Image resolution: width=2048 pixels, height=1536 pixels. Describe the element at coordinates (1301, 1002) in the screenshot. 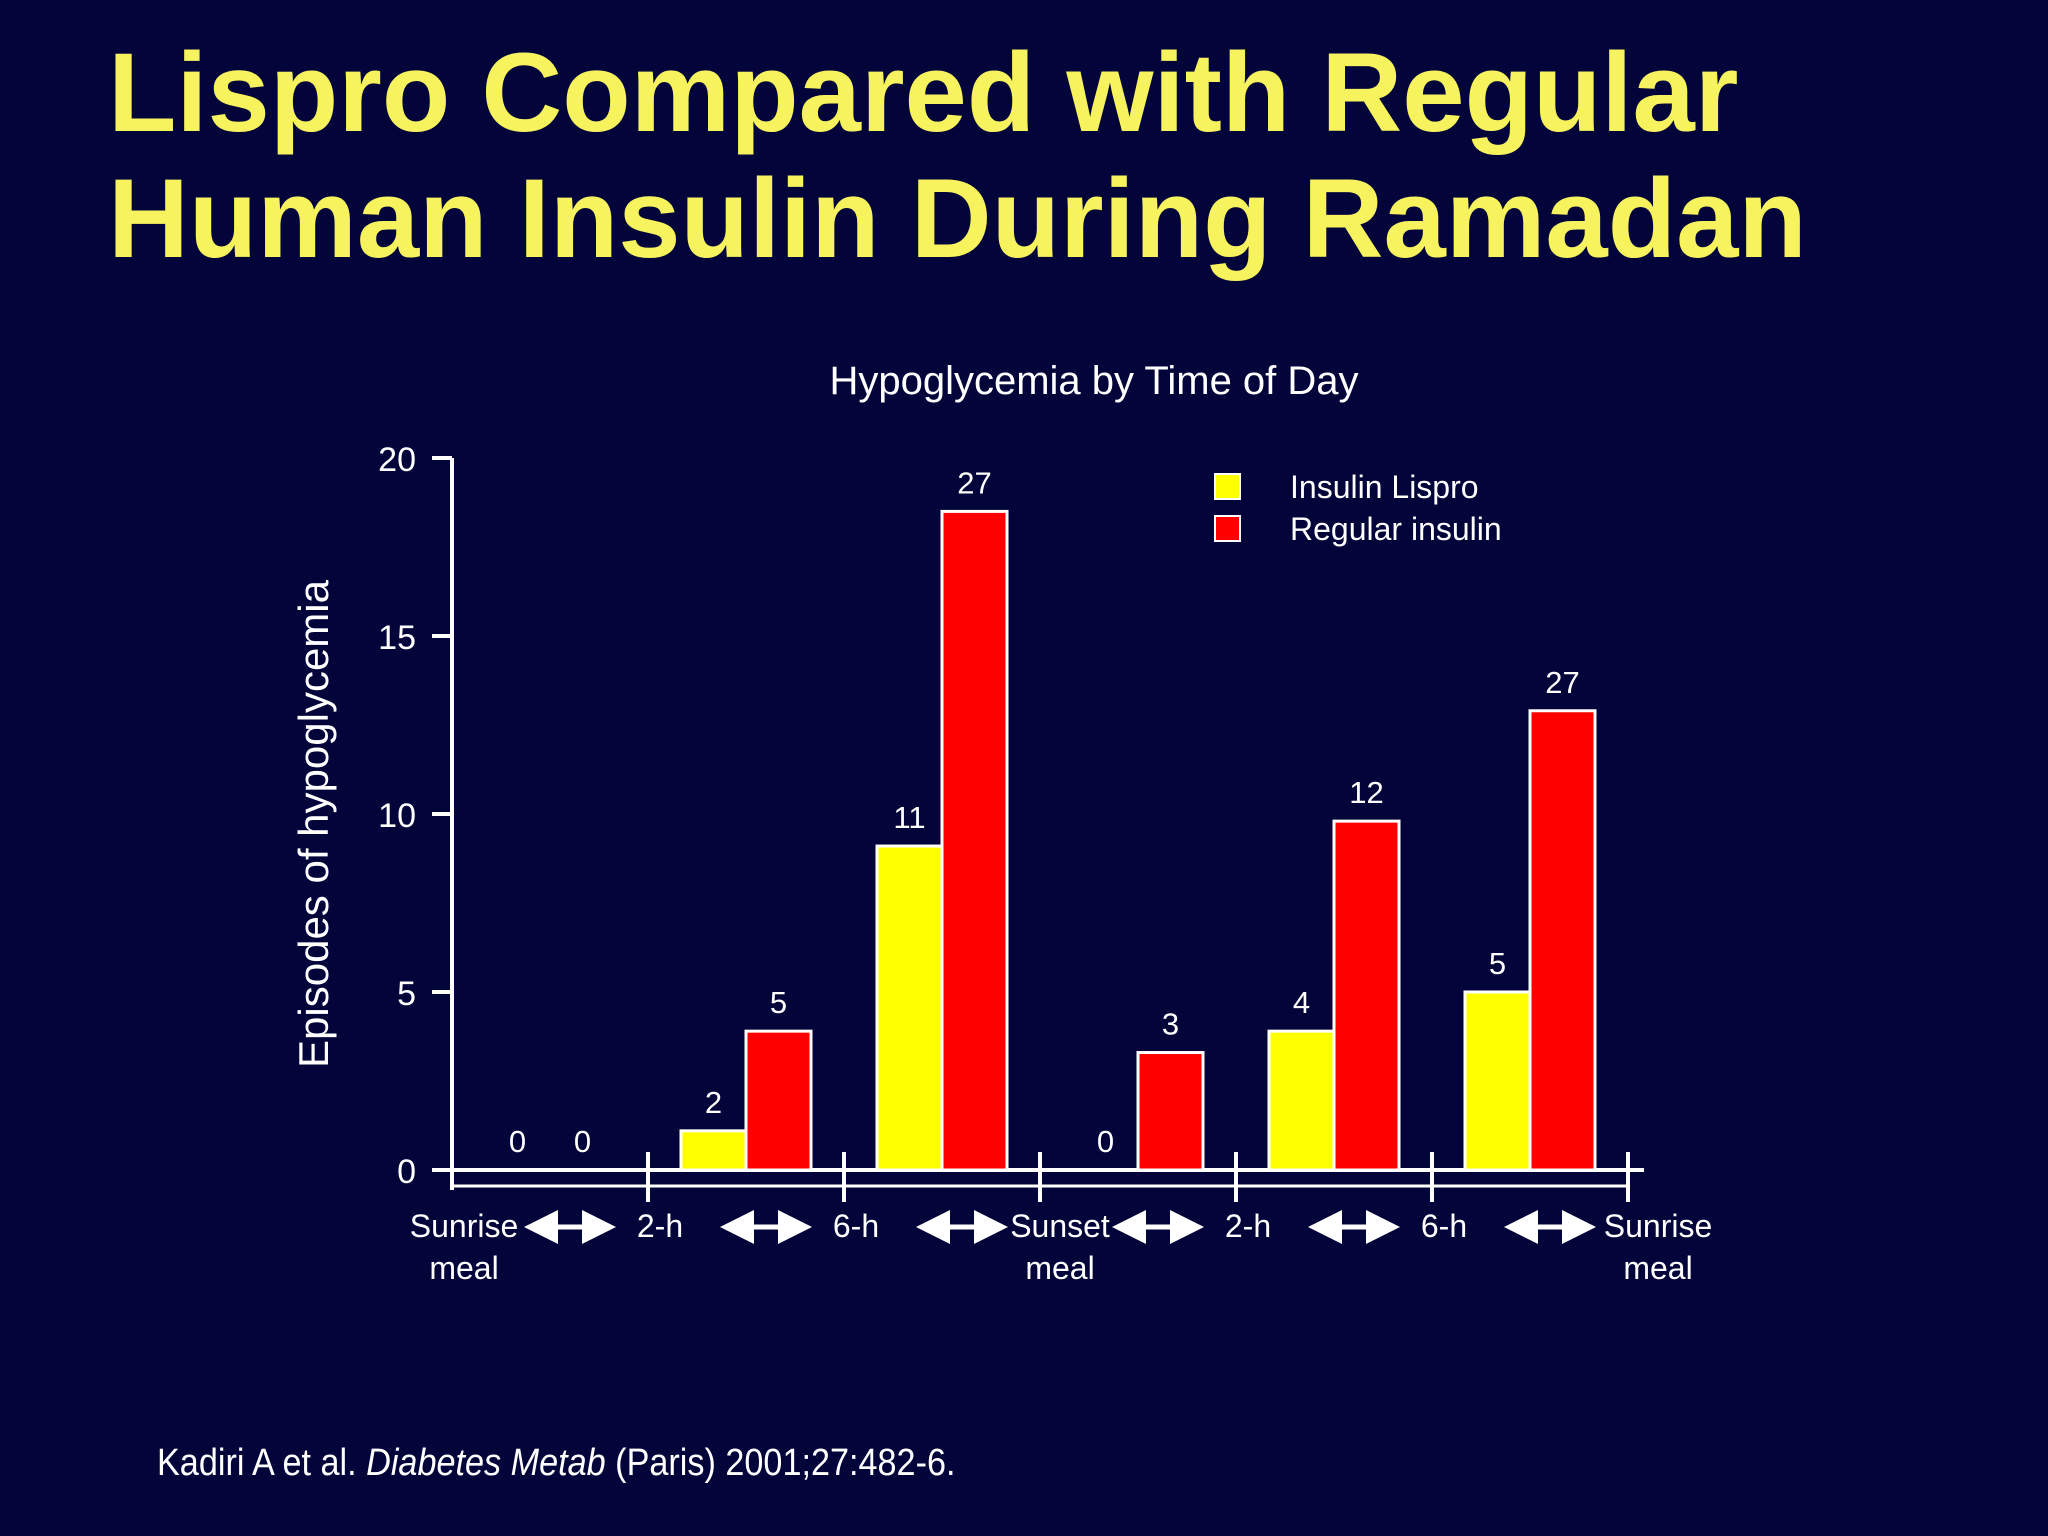

I see `data-label: 4` at that location.